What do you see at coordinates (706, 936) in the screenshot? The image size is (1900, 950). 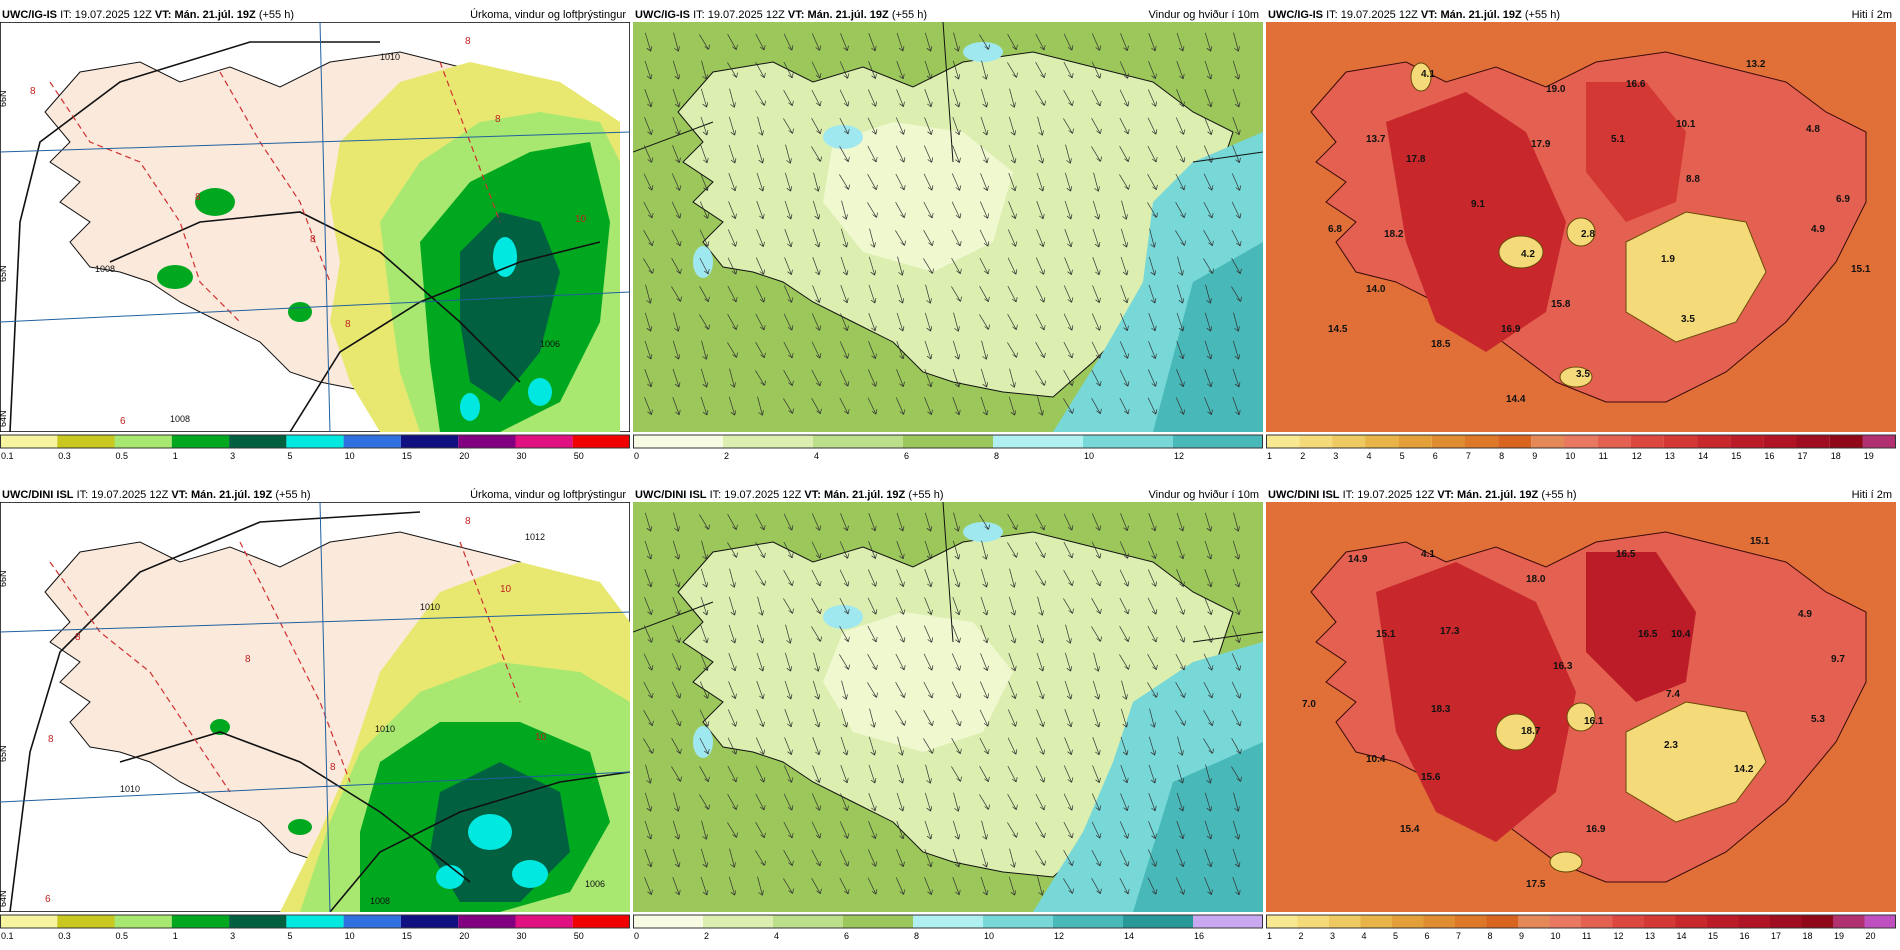 I see `colorbar-label: 2` at bounding box center [706, 936].